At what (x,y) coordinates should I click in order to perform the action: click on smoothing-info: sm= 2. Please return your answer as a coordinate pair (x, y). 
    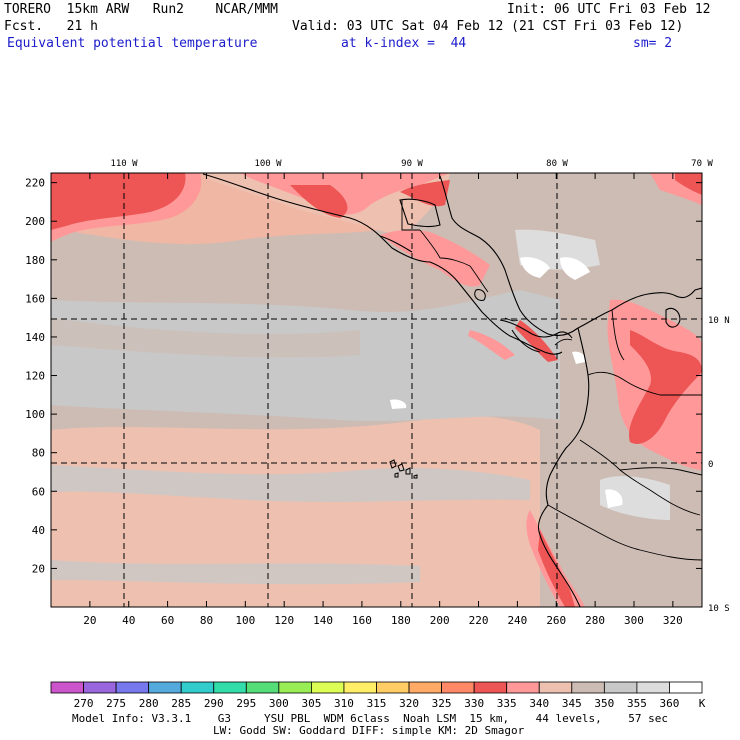
    Looking at the image, I should click on (653, 43).